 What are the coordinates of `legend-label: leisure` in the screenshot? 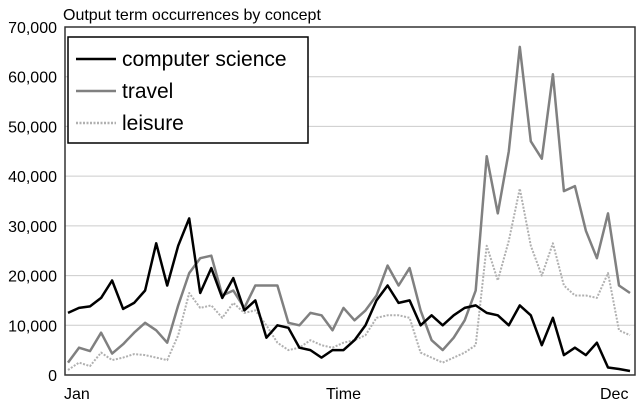 It's located at (153, 123).